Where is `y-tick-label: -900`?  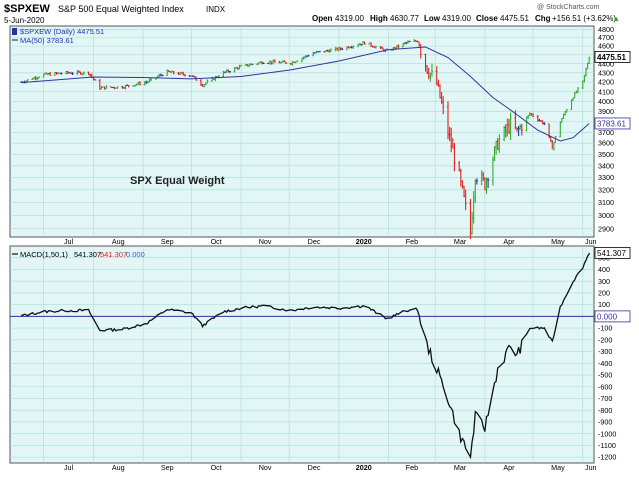 y-tick-label: -900 is located at coordinates (605, 422).